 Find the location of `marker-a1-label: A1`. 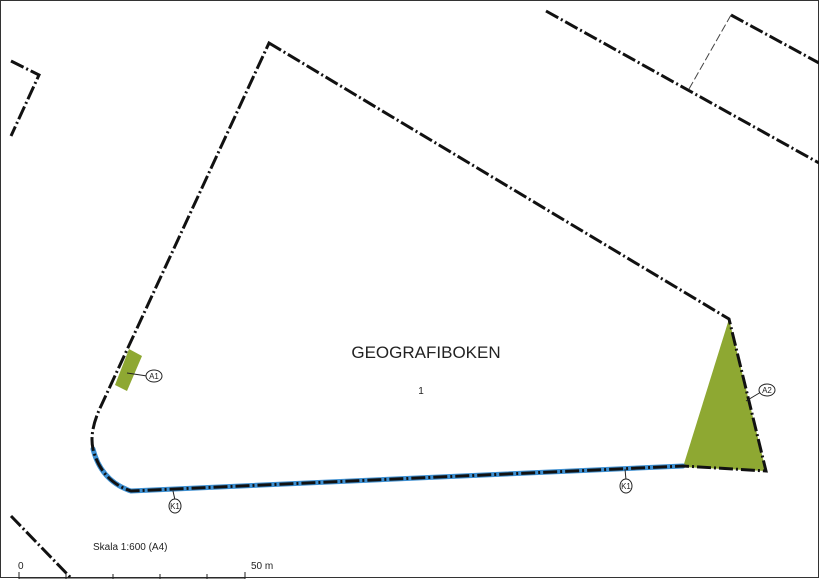

marker-a1-label: A1 is located at coordinates (154, 376).